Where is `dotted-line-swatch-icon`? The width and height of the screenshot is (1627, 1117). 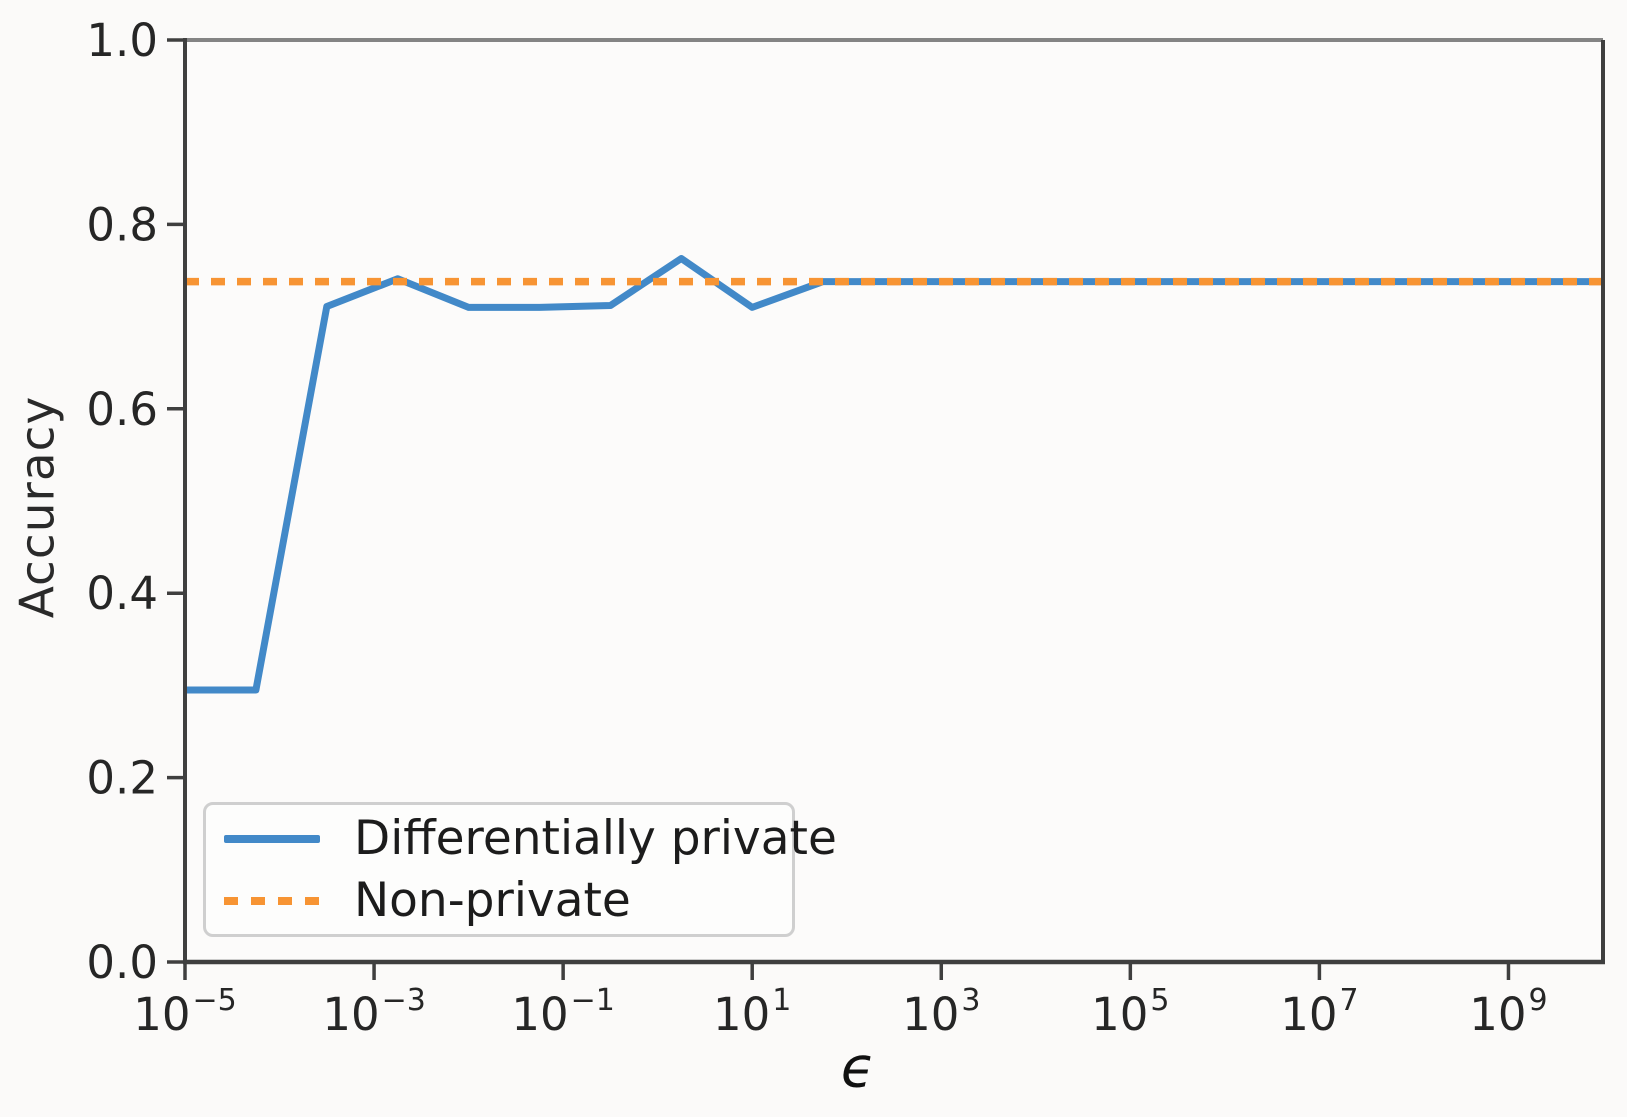 dotted-line-swatch-icon is located at coordinates (272, 900).